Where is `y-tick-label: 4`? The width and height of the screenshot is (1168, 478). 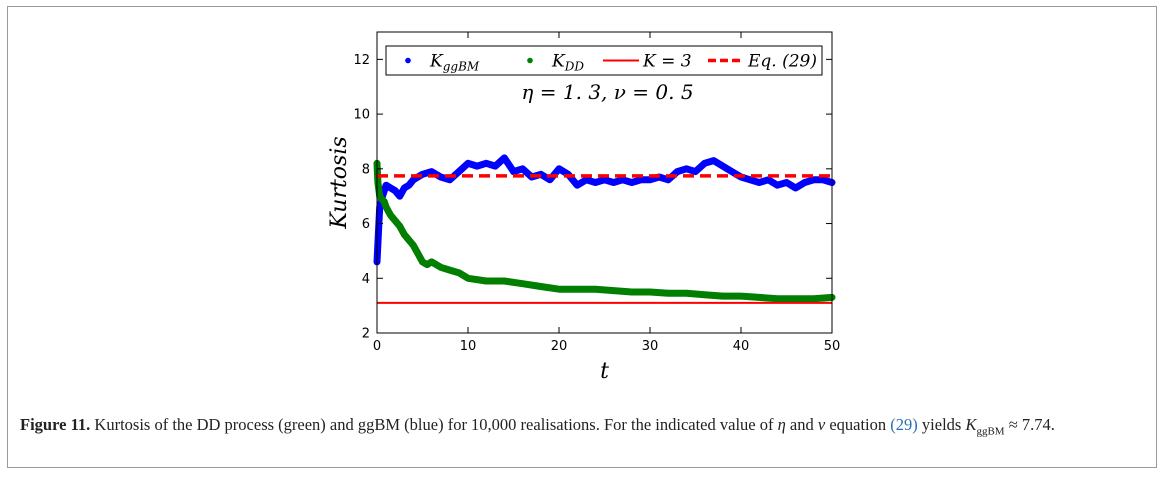 y-tick-label: 4 is located at coordinates (366, 279).